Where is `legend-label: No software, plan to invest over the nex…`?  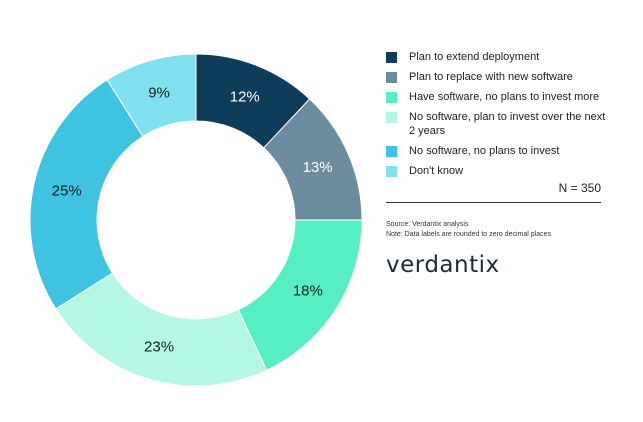 legend-label: No software, plan to invest over the nex… is located at coordinates (507, 124).